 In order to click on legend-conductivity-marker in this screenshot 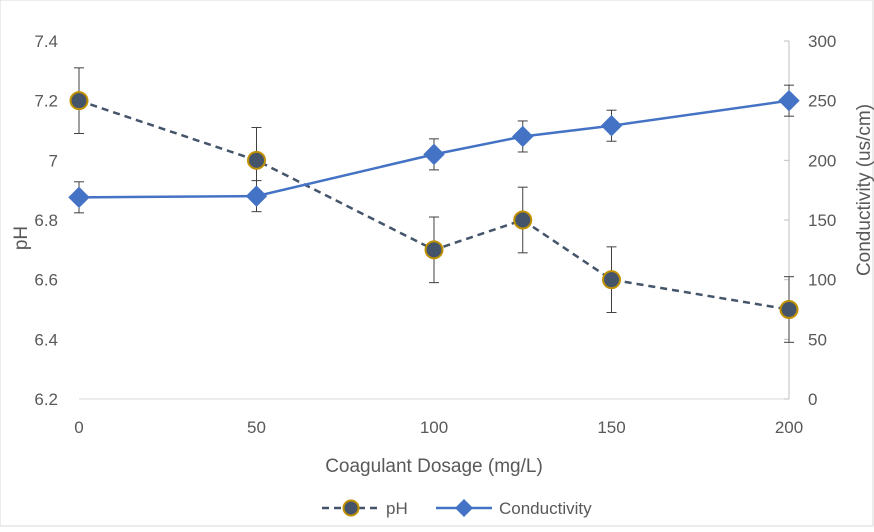, I will do `click(464, 508)`.